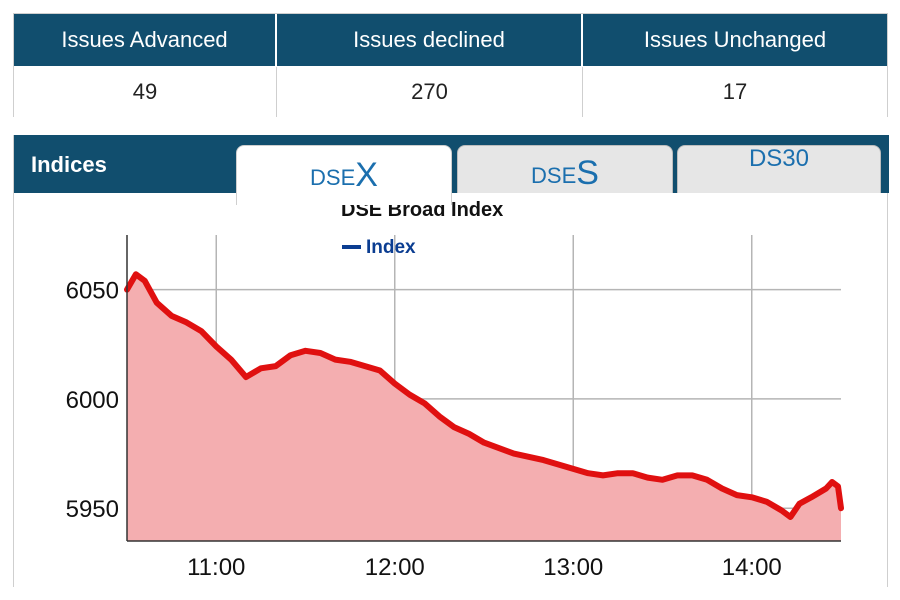 Image resolution: width=900 pixels, height=600 pixels. I want to click on issues-advanced-value: 49, so click(145, 92).